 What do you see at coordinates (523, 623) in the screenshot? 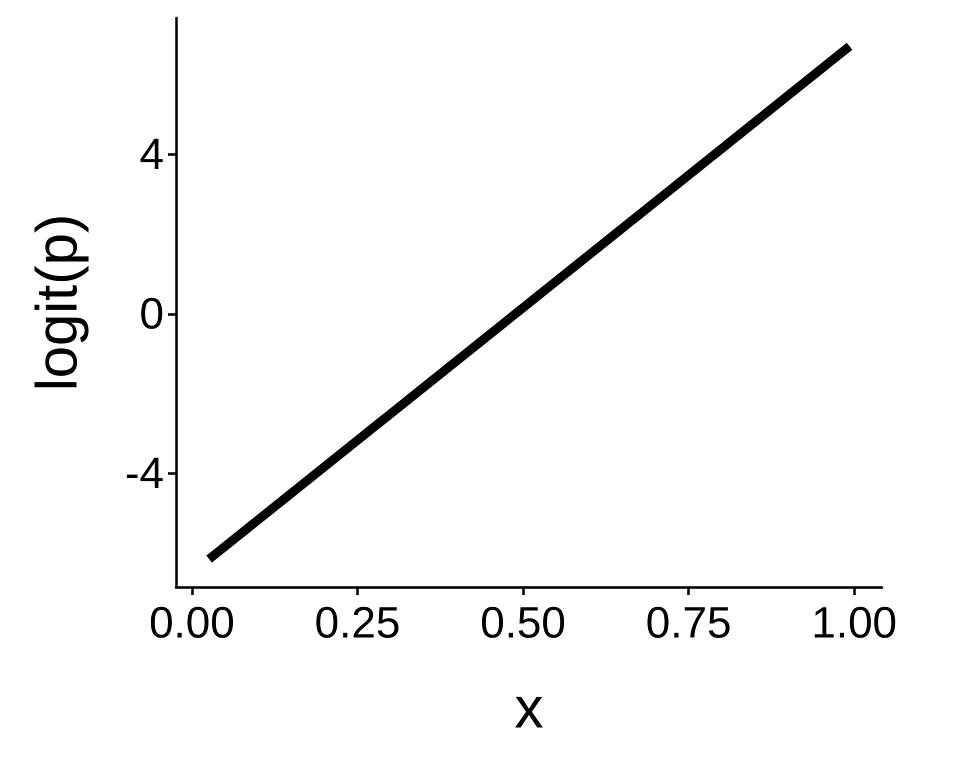
I see `x-tick-label: 0.50` at bounding box center [523, 623].